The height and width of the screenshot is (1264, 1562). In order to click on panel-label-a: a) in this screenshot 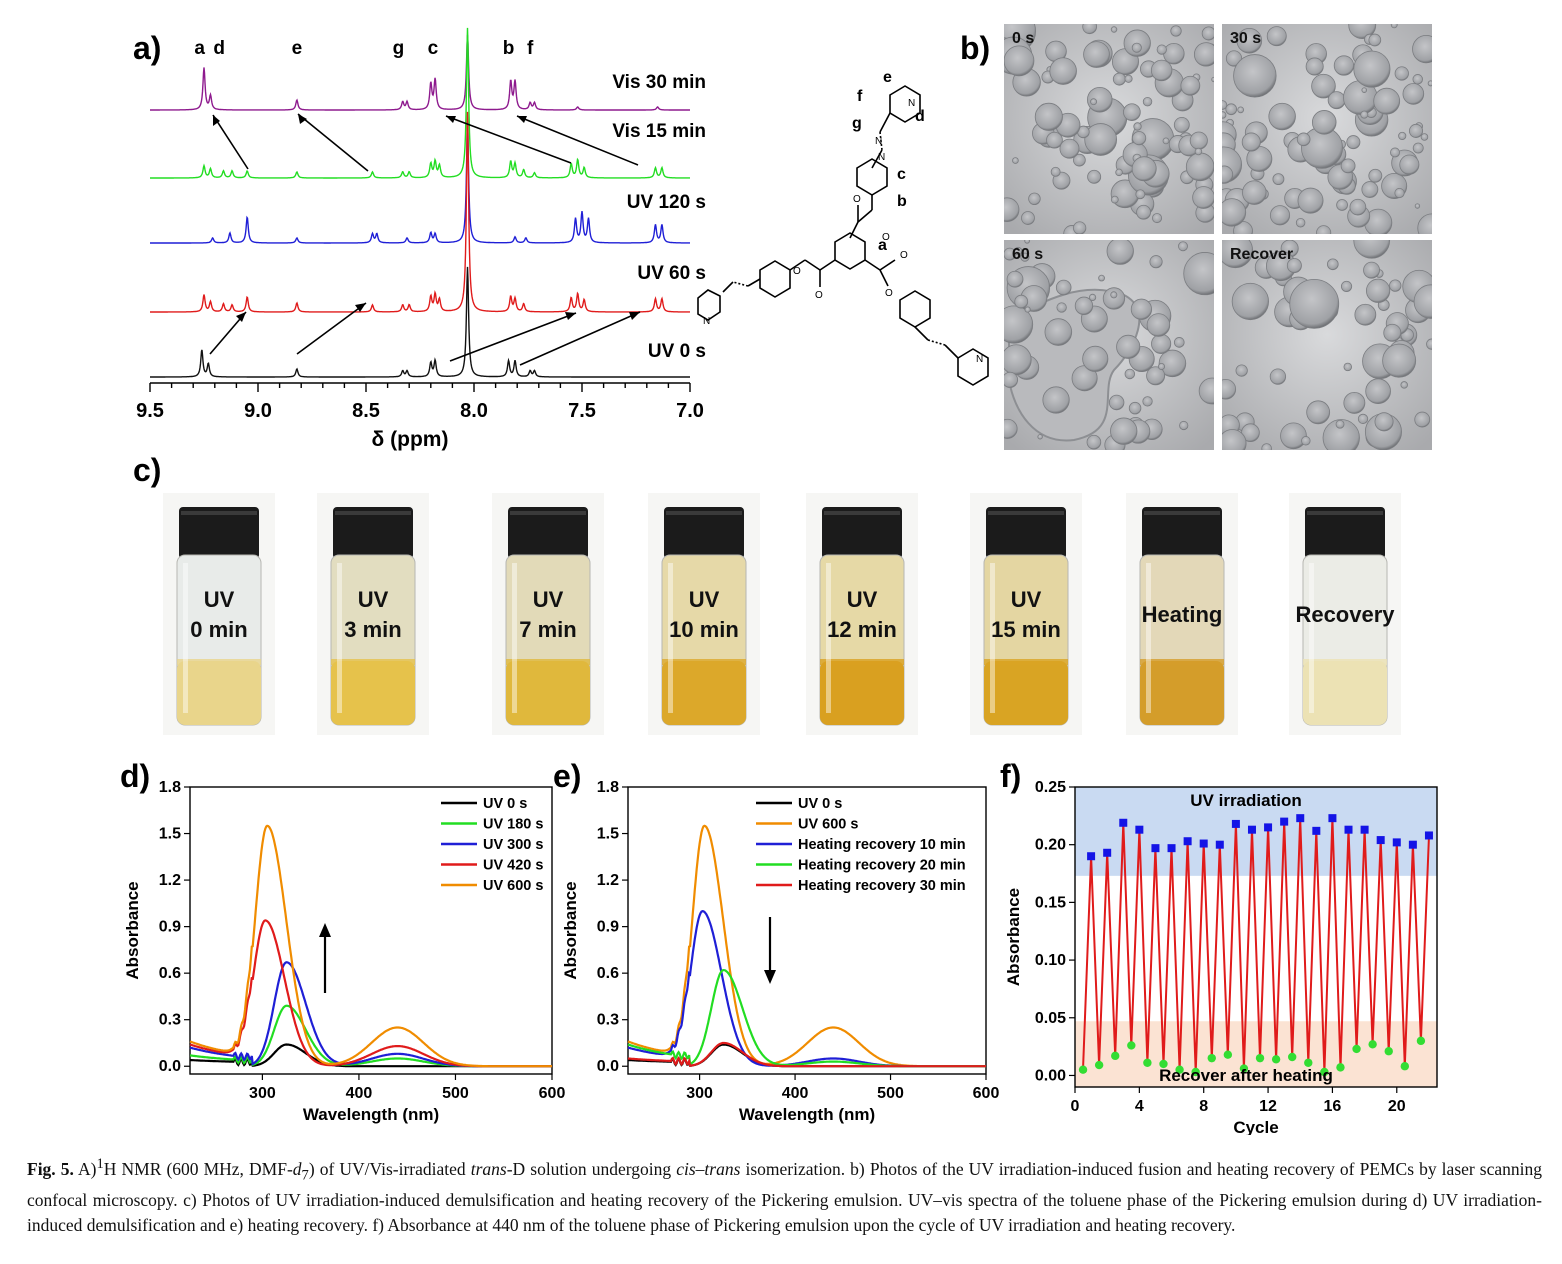, I will do `click(147, 48)`.